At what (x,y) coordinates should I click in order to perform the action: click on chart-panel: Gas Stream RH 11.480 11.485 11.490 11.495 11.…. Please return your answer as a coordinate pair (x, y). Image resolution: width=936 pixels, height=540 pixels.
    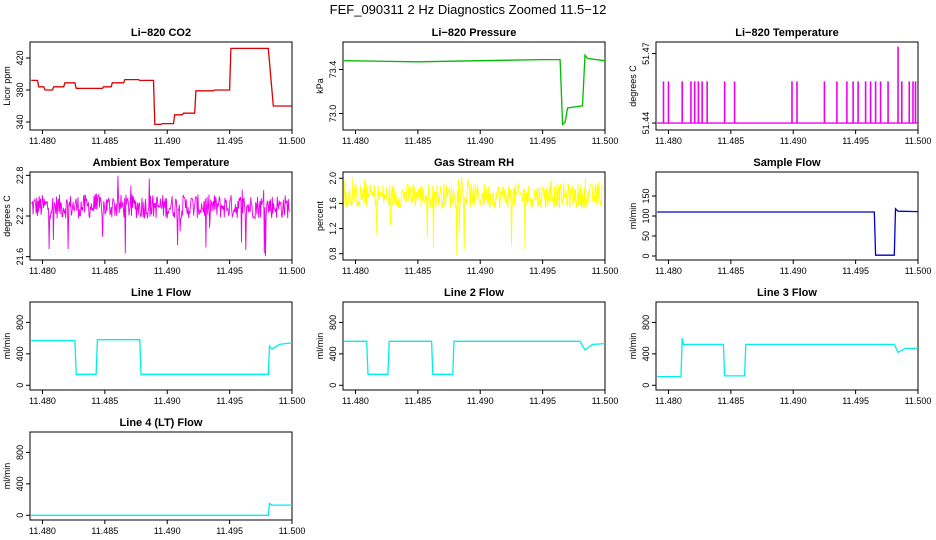
    Looking at the image, I should click on (466, 216).